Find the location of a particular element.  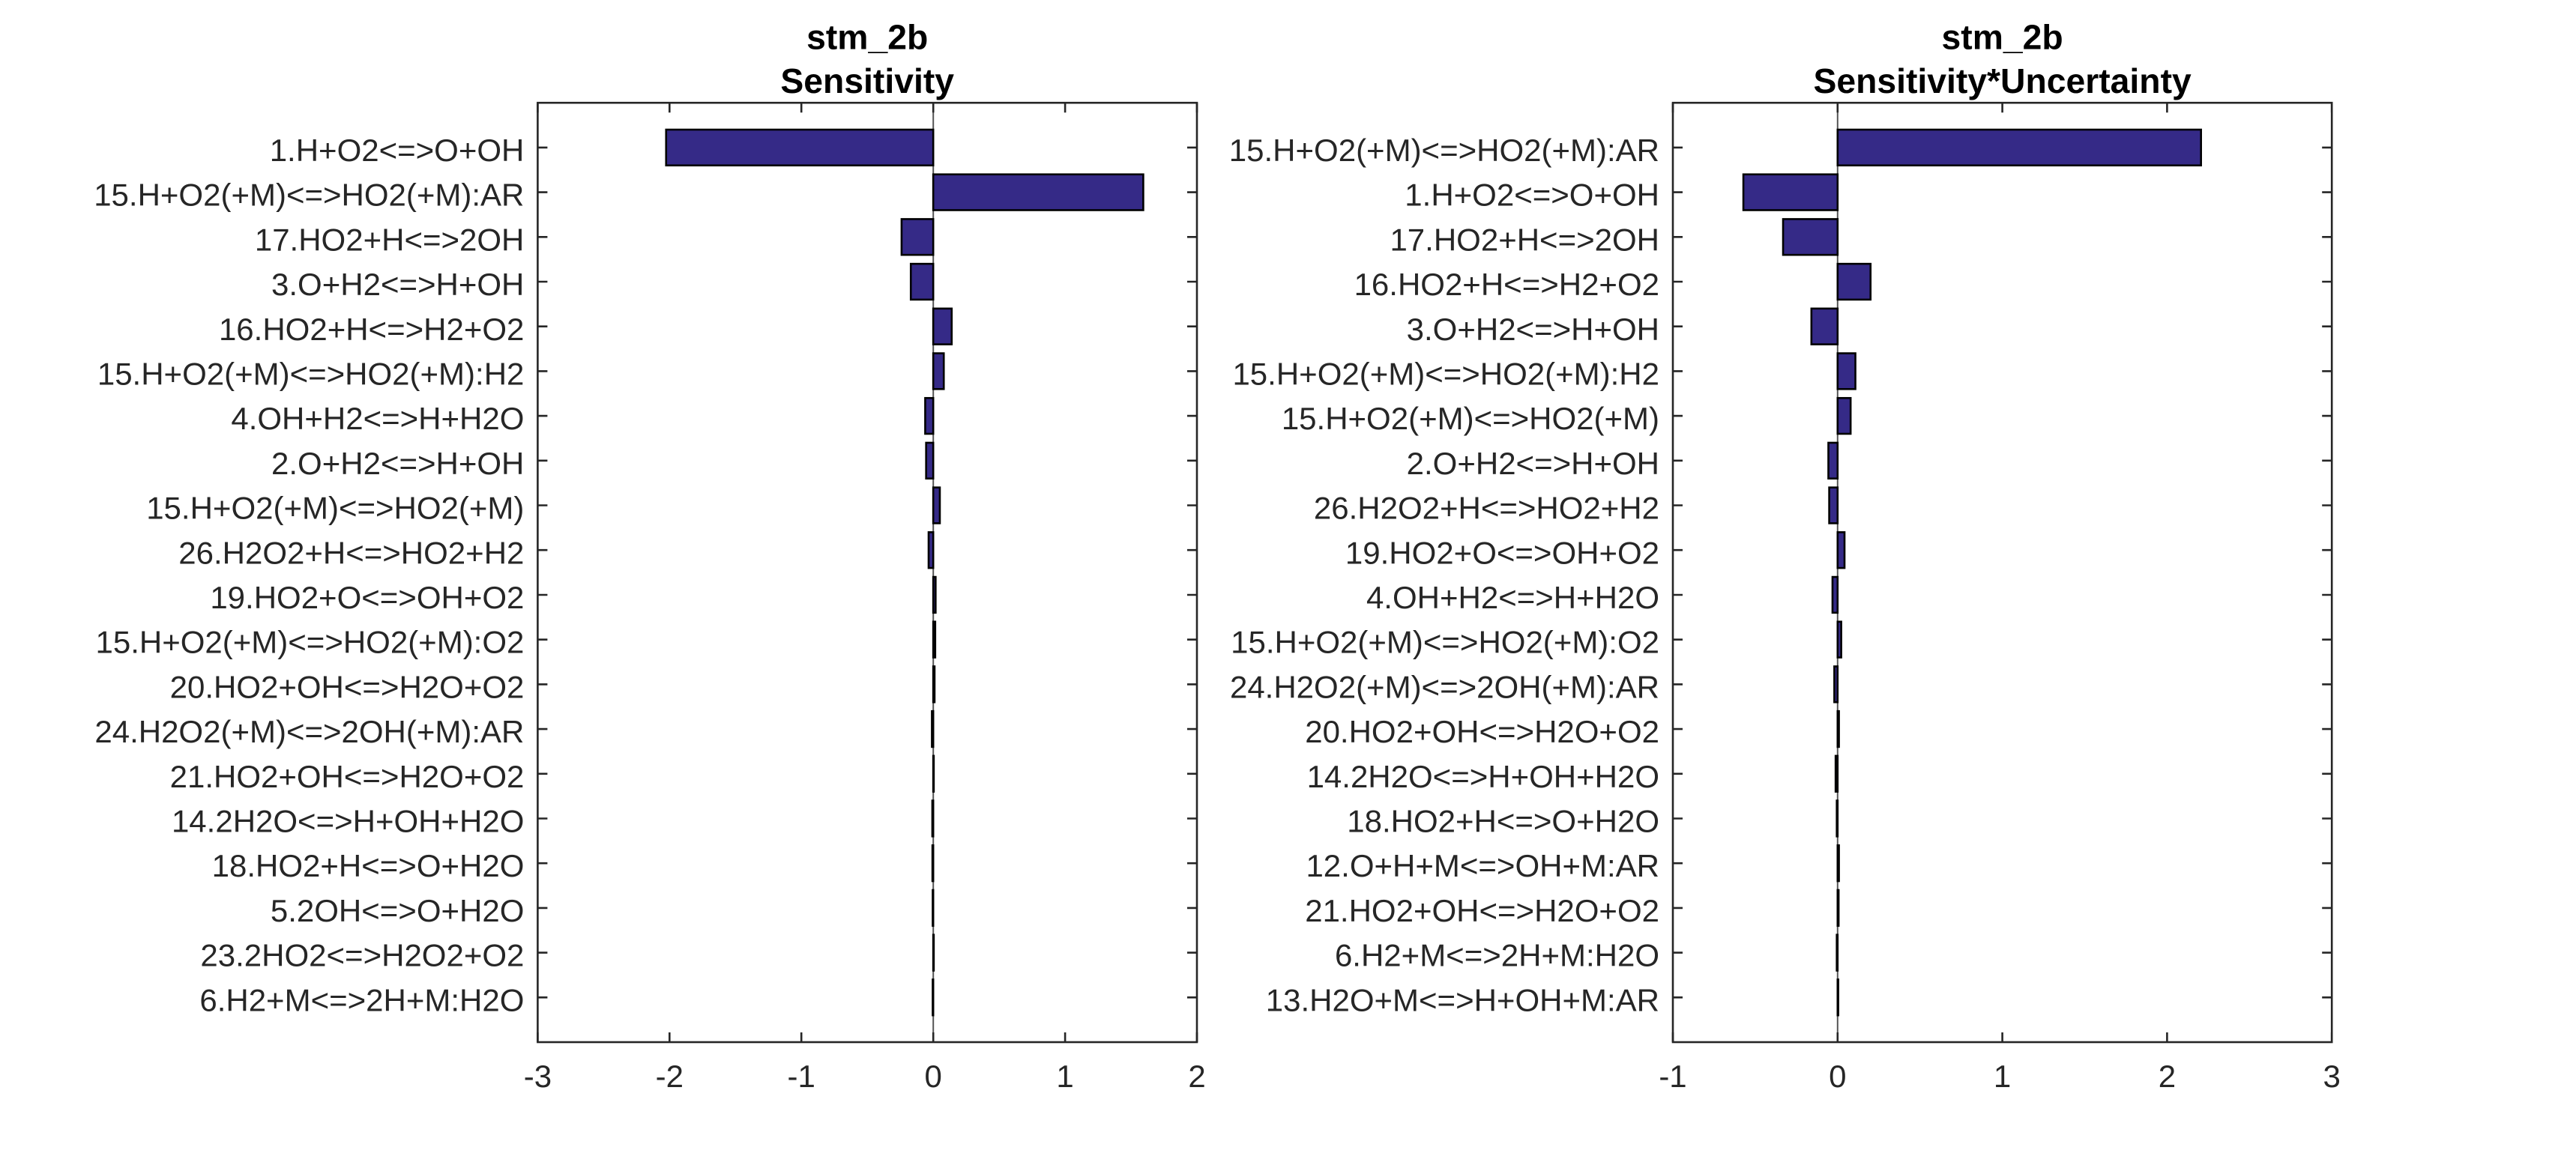

svg-text: -3 is located at coordinates (538, 1076).